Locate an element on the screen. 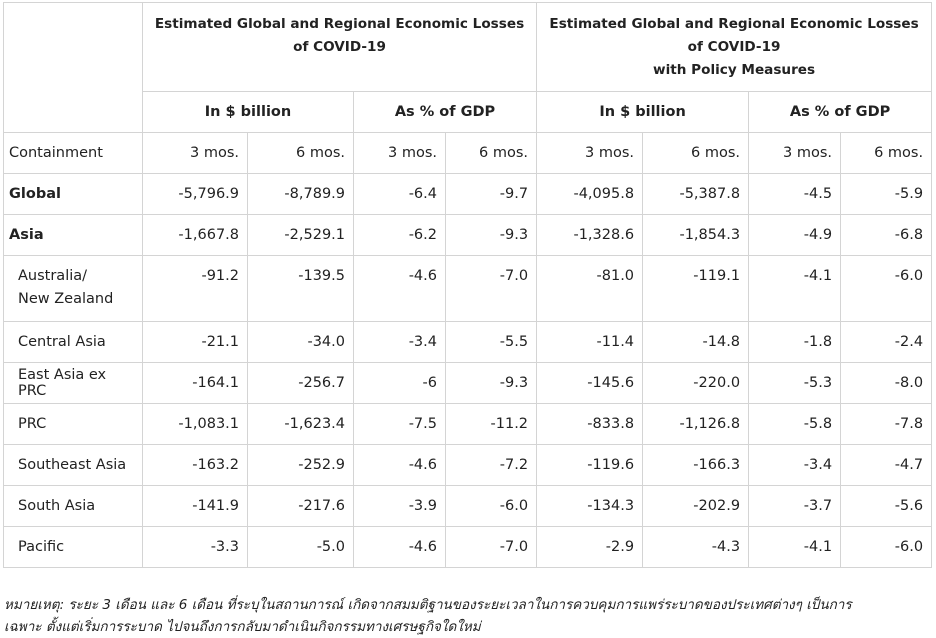 The width and height of the screenshot is (936, 638). value-cell: -1,667.8 is located at coordinates (195, 235).